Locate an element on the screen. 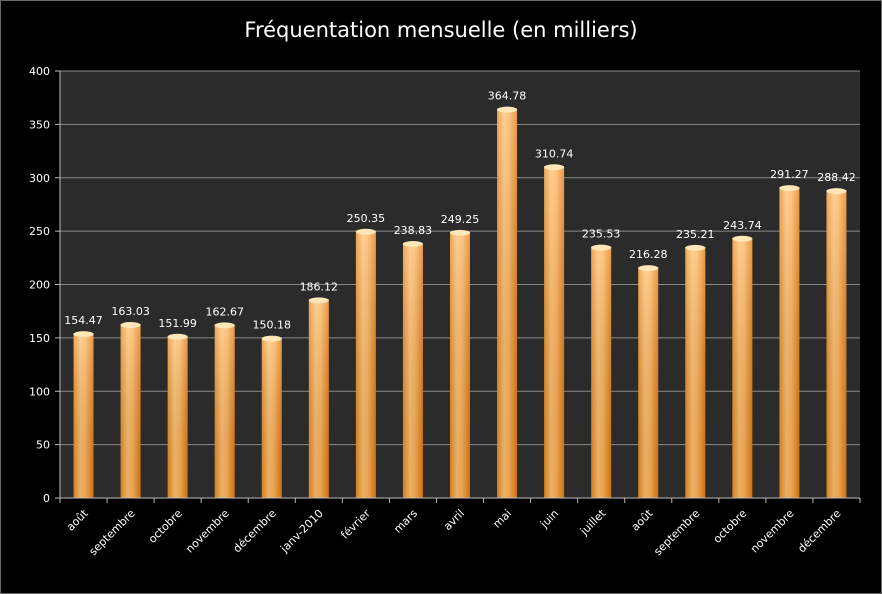  data-label: 151.99 is located at coordinates (177, 323).